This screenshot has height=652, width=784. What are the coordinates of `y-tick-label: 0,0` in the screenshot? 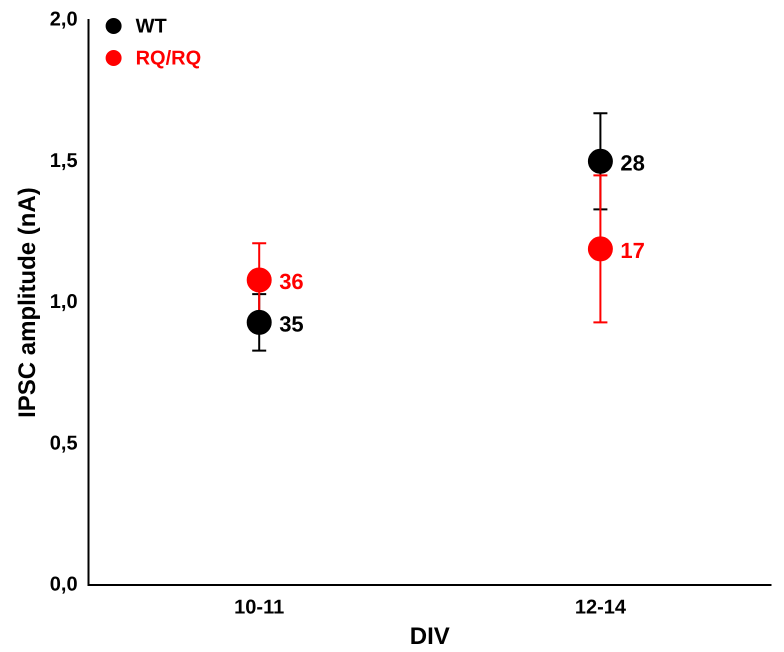 It's located at (64, 585).